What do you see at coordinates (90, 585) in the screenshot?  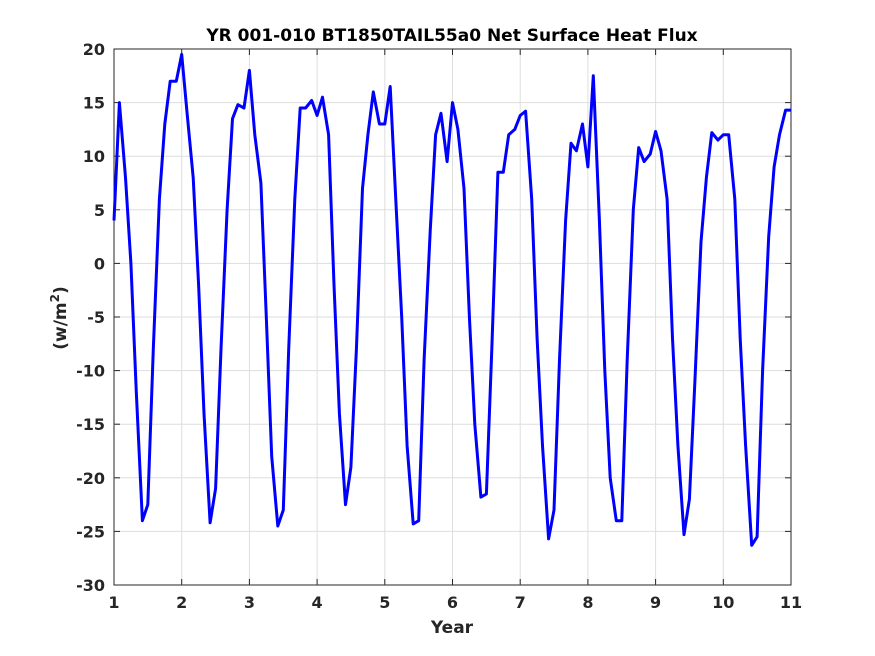 I see `y-tick-label: -30` at bounding box center [90, 585].